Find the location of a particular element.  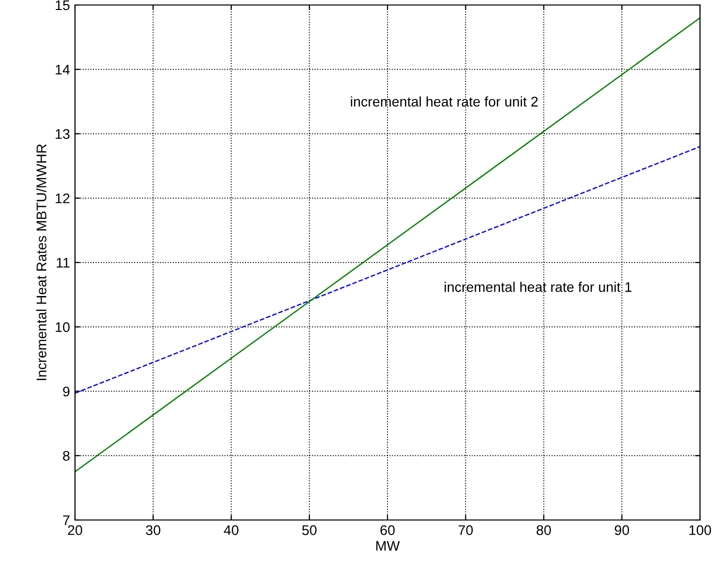

y-tick-label: 9 is located at coordinates (66, 391).